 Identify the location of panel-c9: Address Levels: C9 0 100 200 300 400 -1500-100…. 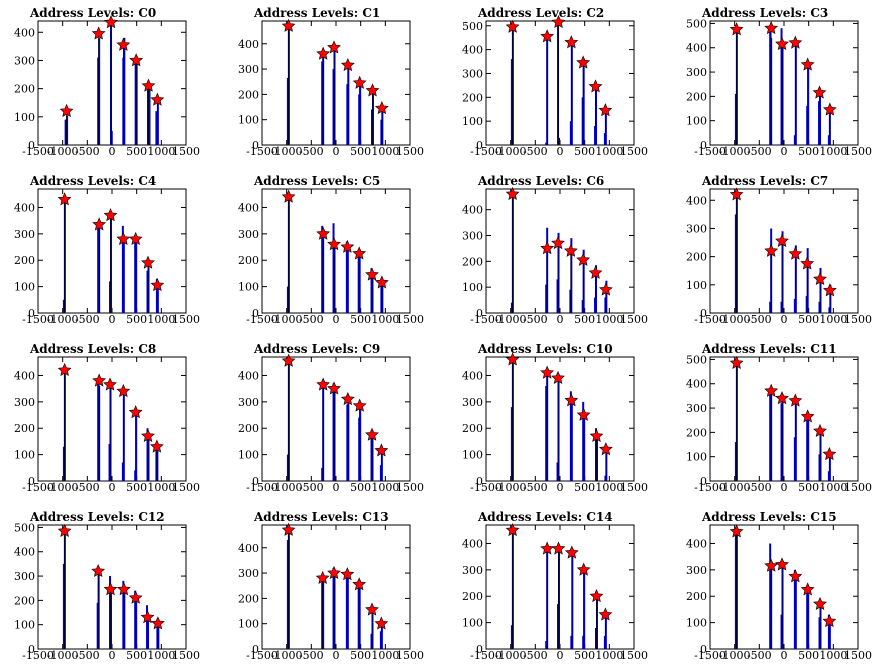
(331, 418).